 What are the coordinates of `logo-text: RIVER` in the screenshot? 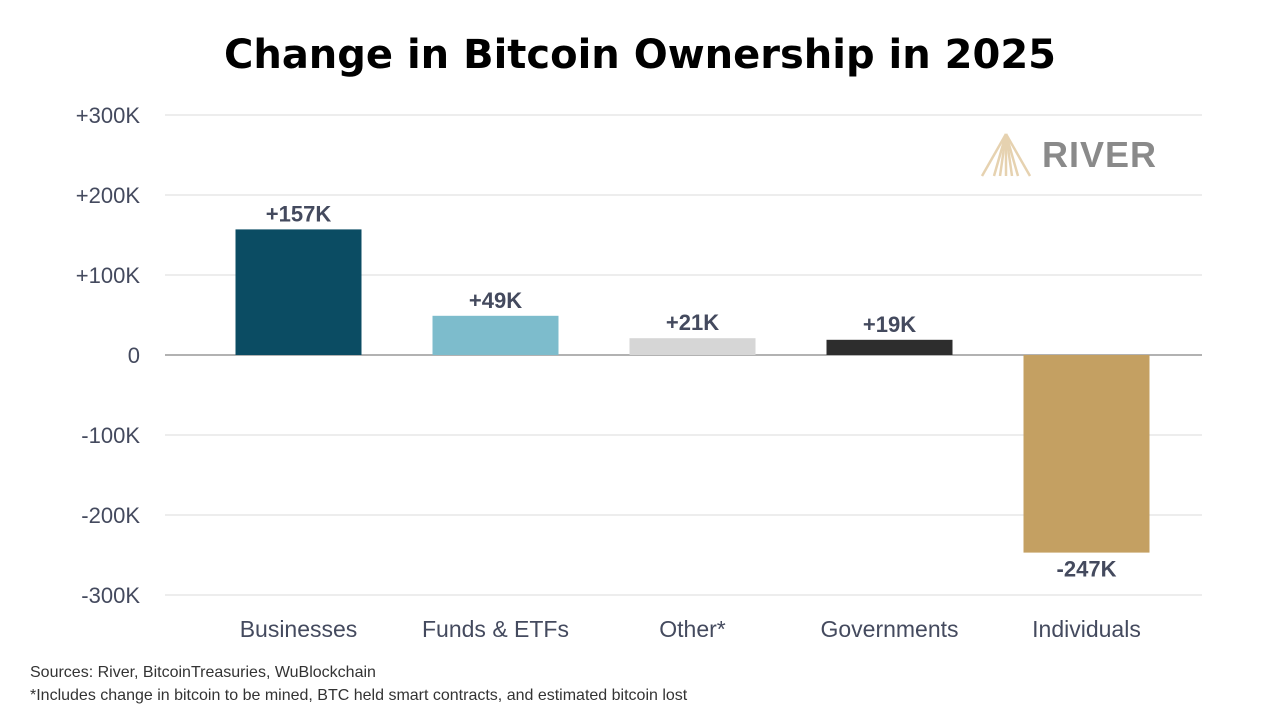 It's located at (1100, 154).